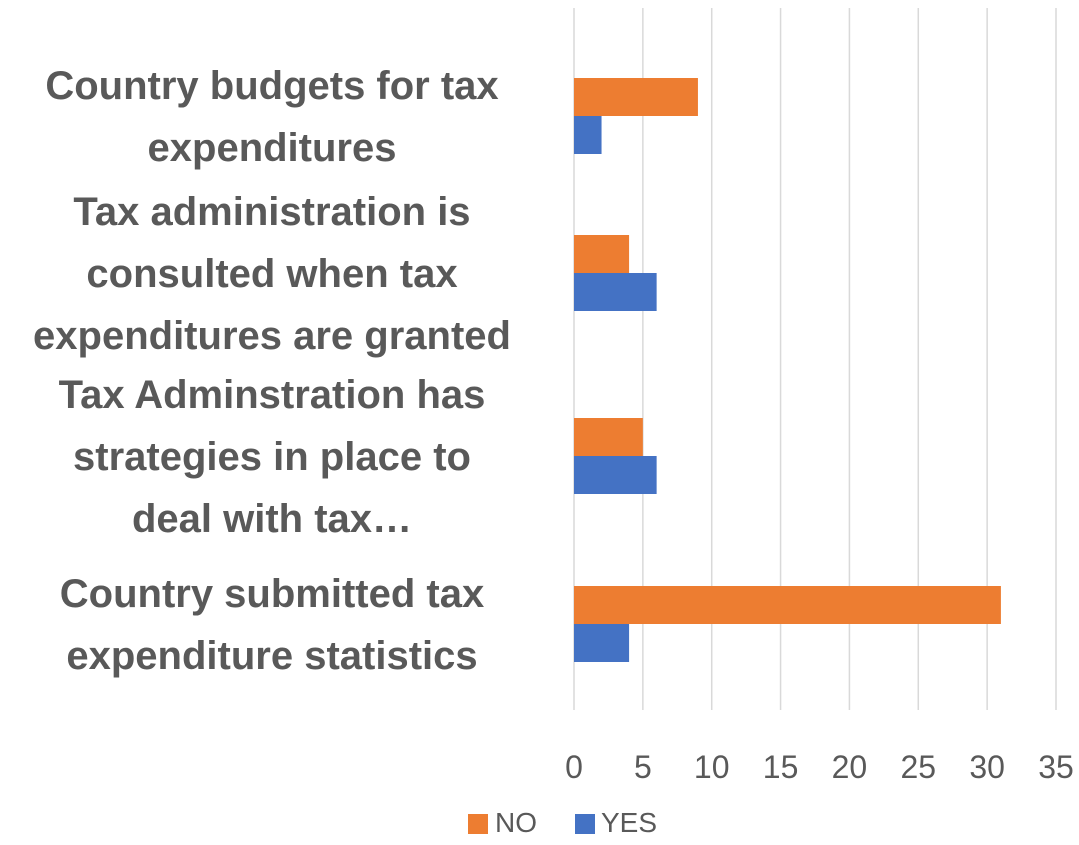 This screenshot has width=1079, height=845. What do you see at coordinates (987, 767) in the screenshot?
I see `x-tick-label: 30` at bounding box center [987, 767].